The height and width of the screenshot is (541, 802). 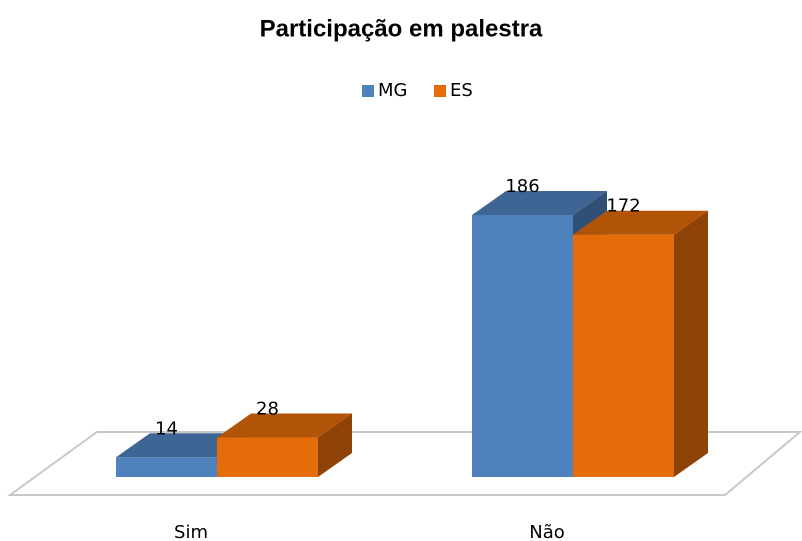 I want to click on x-tick-label: Não, so click(x=547, y=531).